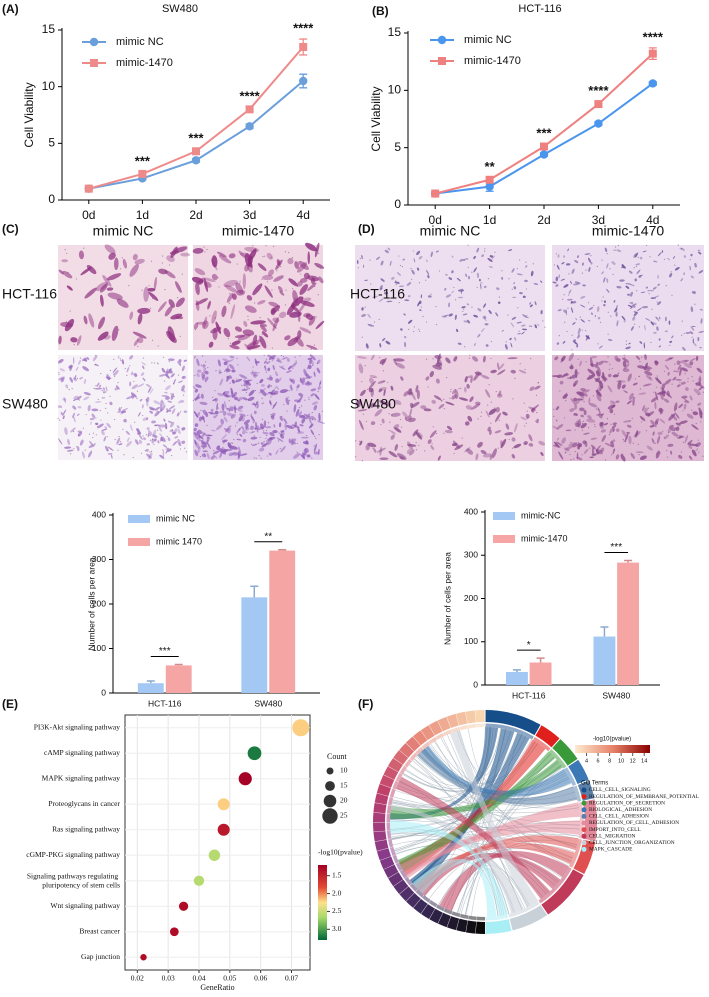 This screenshot has width=709, height=997. Describe the element at coordinates (268, 536) in the screenshot. I see `significance: **` at that location.